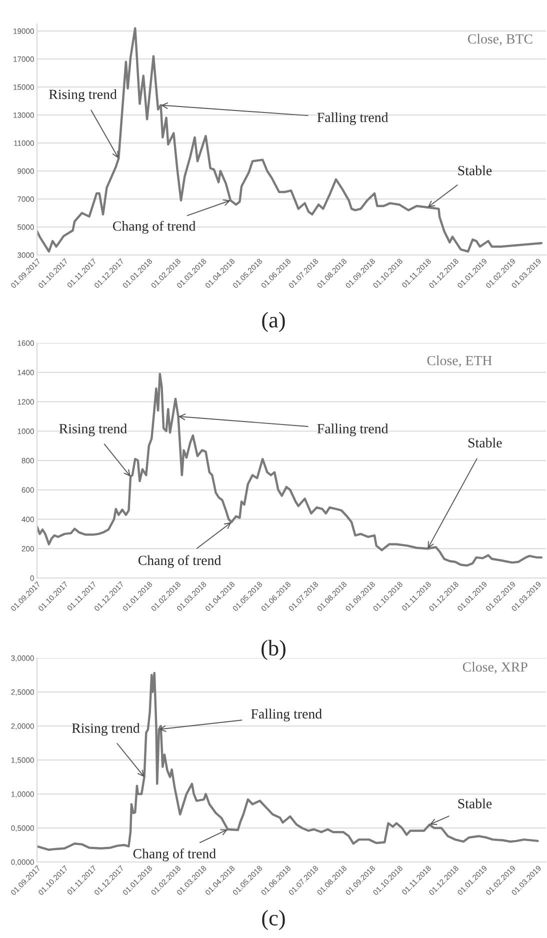 This screenshot has height=938, width=547. I want to click on text: Close, XRP, so click(495, 668).